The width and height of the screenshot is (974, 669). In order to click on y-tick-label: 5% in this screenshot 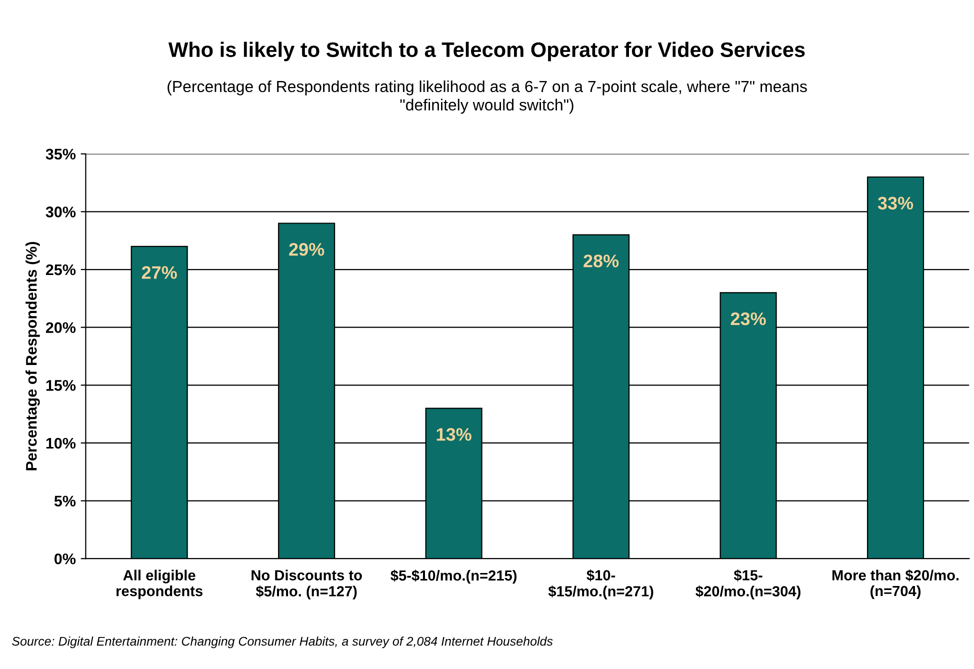, I will do `click(65, 501)`.